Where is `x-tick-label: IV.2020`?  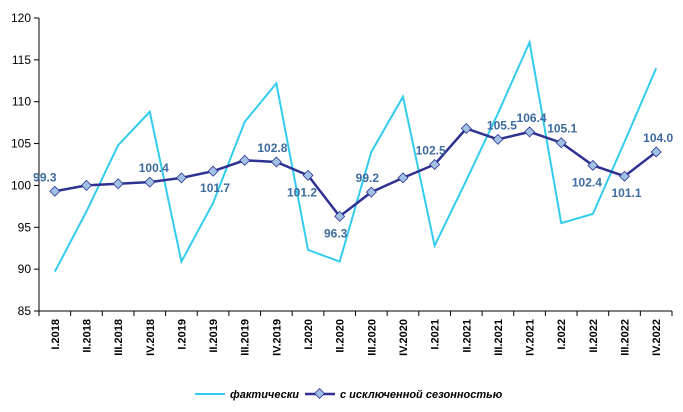 x-tick-label: IV.2020 is located at coordinates (404, 337).